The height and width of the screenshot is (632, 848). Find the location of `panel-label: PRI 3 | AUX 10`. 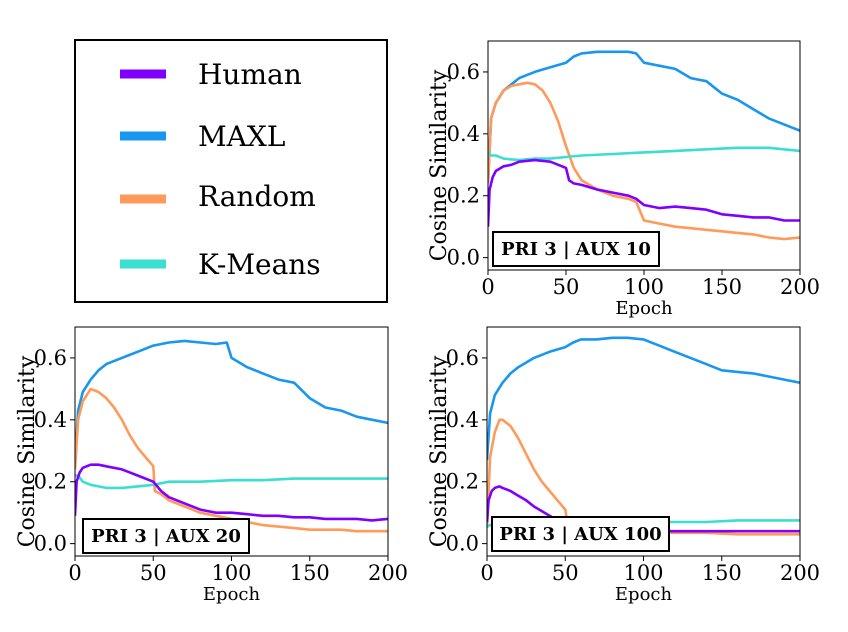

panel-label: PRI 3 | AUX 10 is located at coordinates (576, 249).